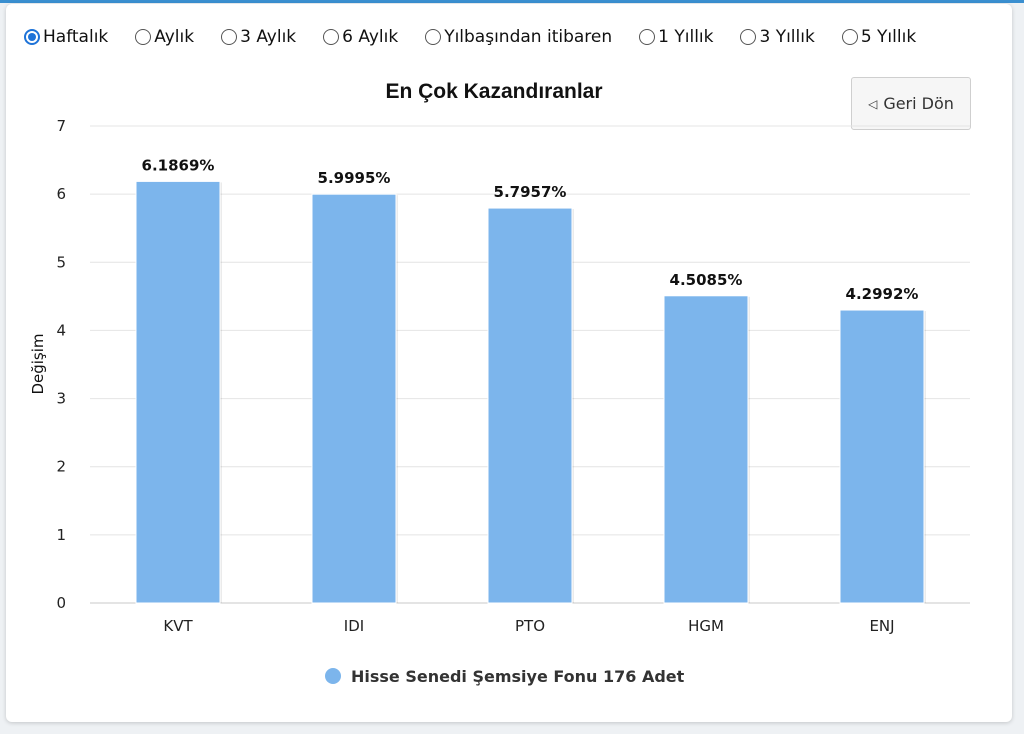 Image resolution: width=1024 pixels, height=734 pixels. I want to click on period-option-label: Yılbaşından itibaren, so click(528, 37).